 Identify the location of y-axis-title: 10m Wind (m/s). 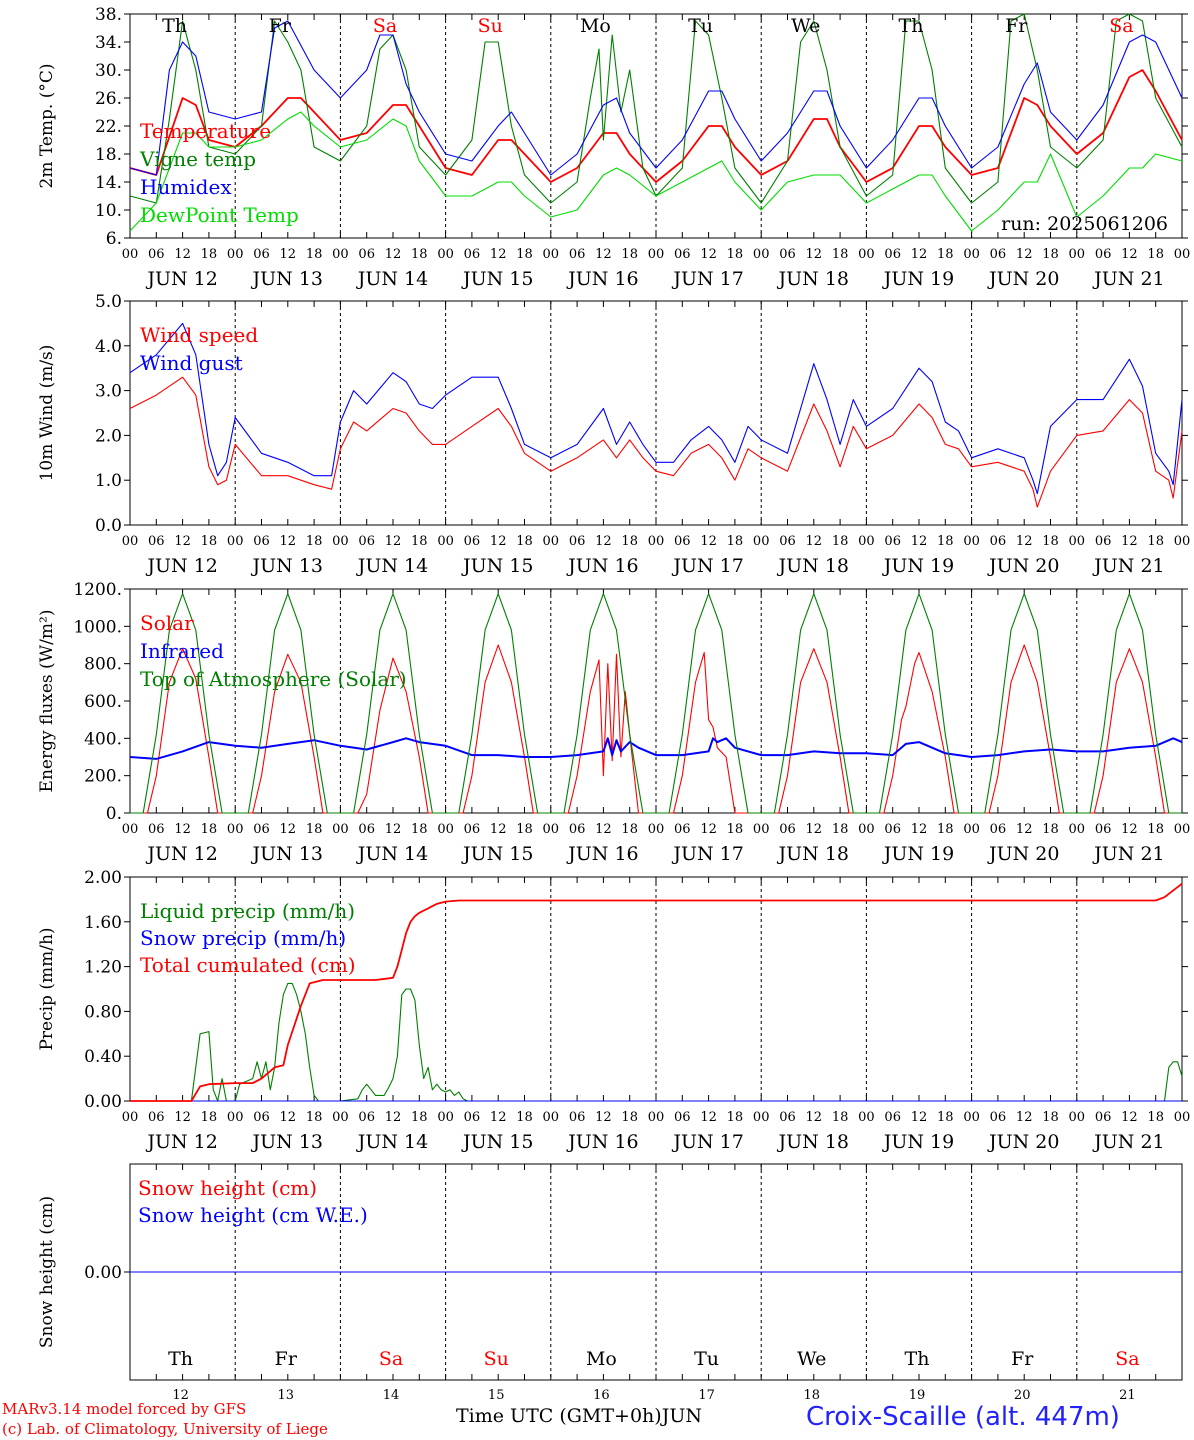
(47, 413).